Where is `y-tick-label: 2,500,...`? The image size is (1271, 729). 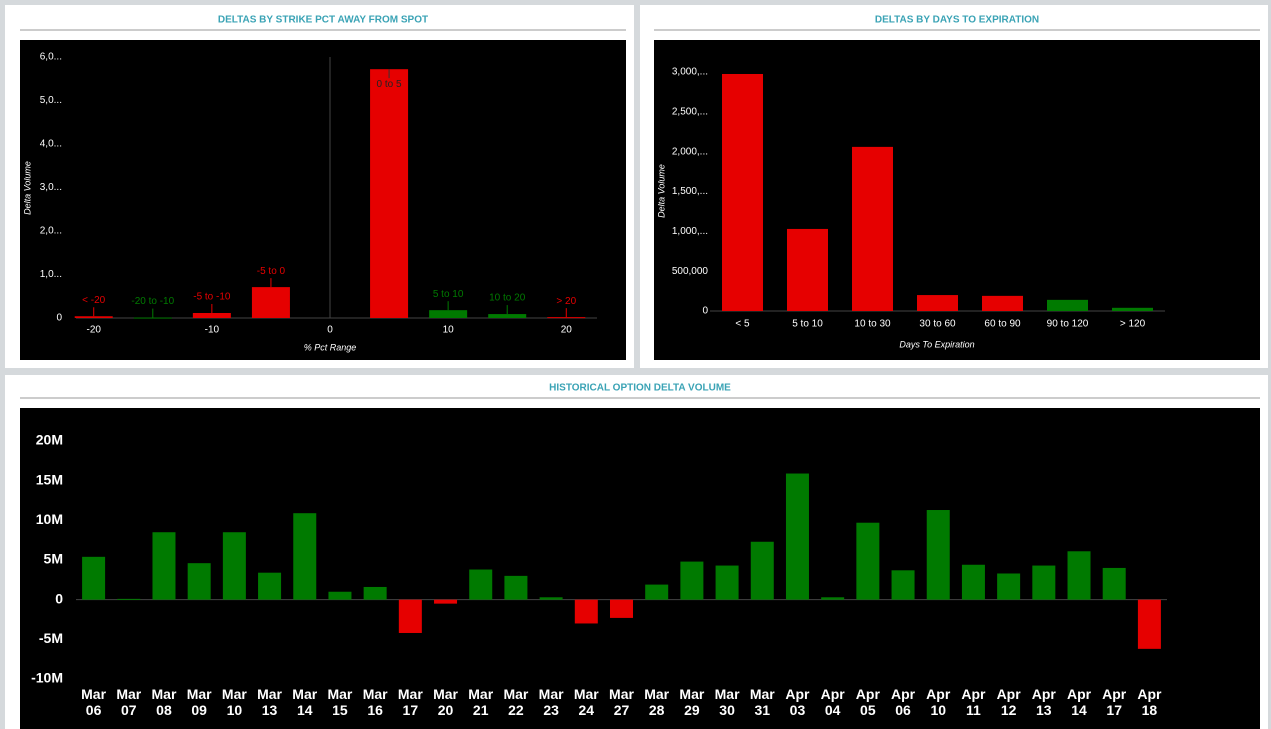 y-tick-label: 2,500,... is located at coordinates (690, 111).